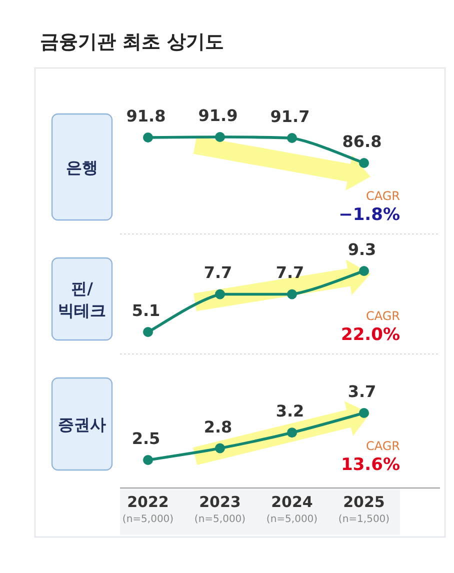 The image size is (454, 573). What do you see at coordinates (362, 391) in the screenshot?
I see `data-label: 3.7` at bounding box center [362, 391].